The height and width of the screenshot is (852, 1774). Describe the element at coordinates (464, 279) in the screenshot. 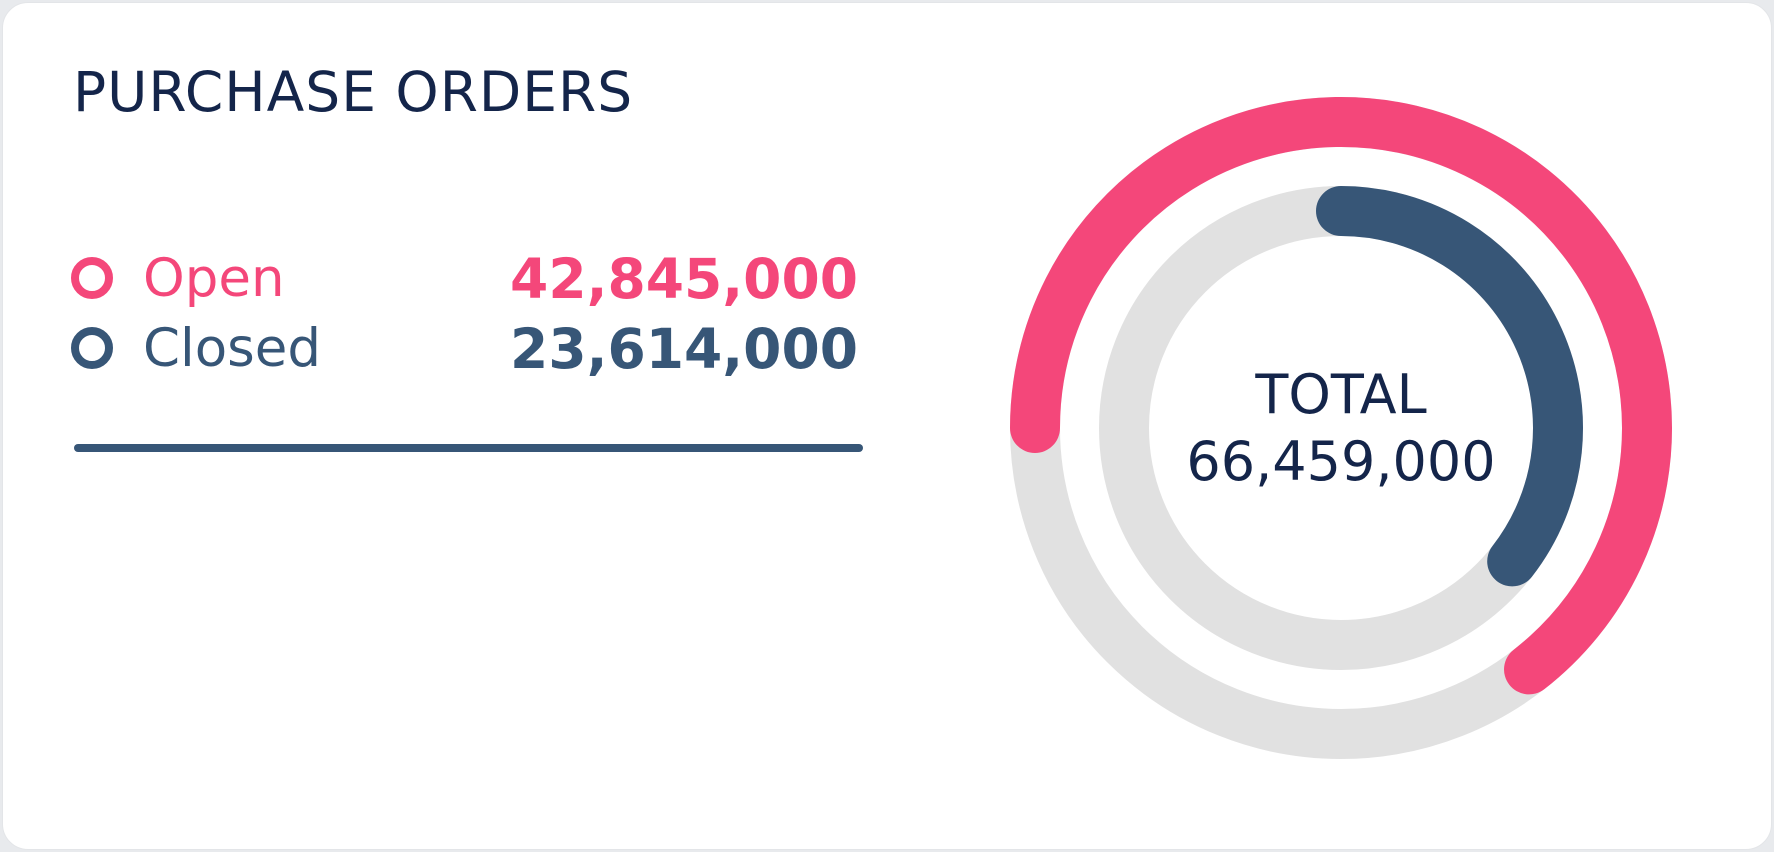

I see `legend-row-open: Open 42,845,000` at that location.